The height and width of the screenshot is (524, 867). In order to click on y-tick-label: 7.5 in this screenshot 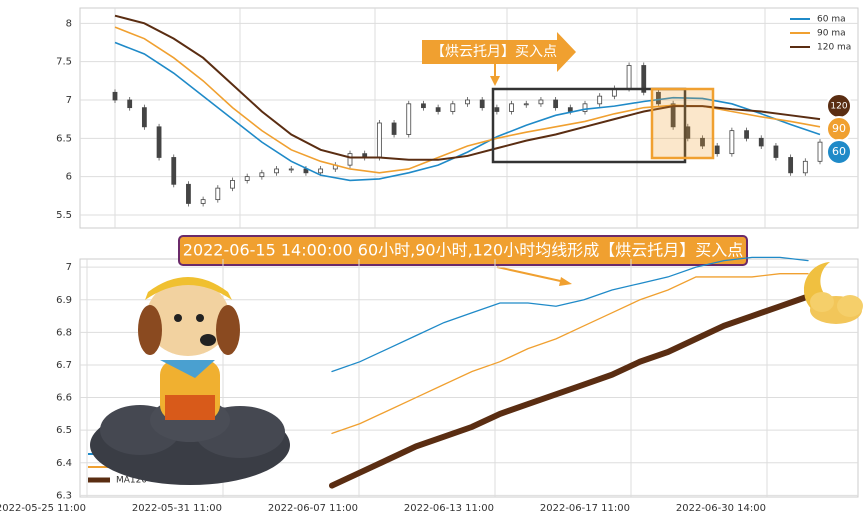, I will do `click(64, 62)`.